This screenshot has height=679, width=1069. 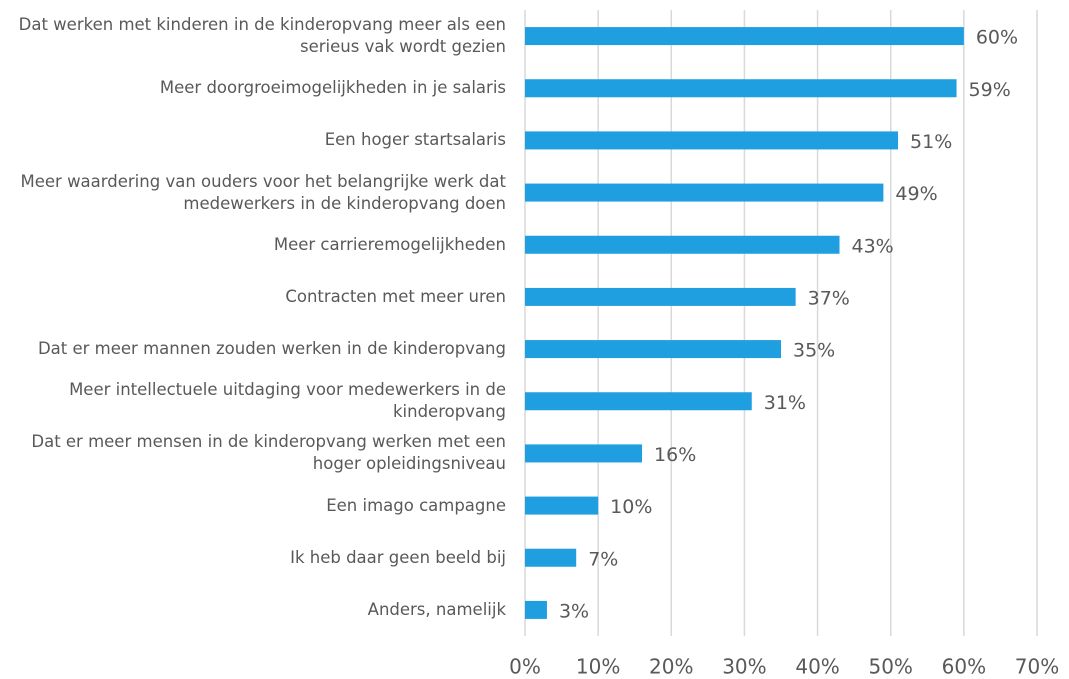 What do you see at coordinates (436, 609) in the screenshot?
I see `category-label: Anders, namelijk` at bounding box center [436, 609].